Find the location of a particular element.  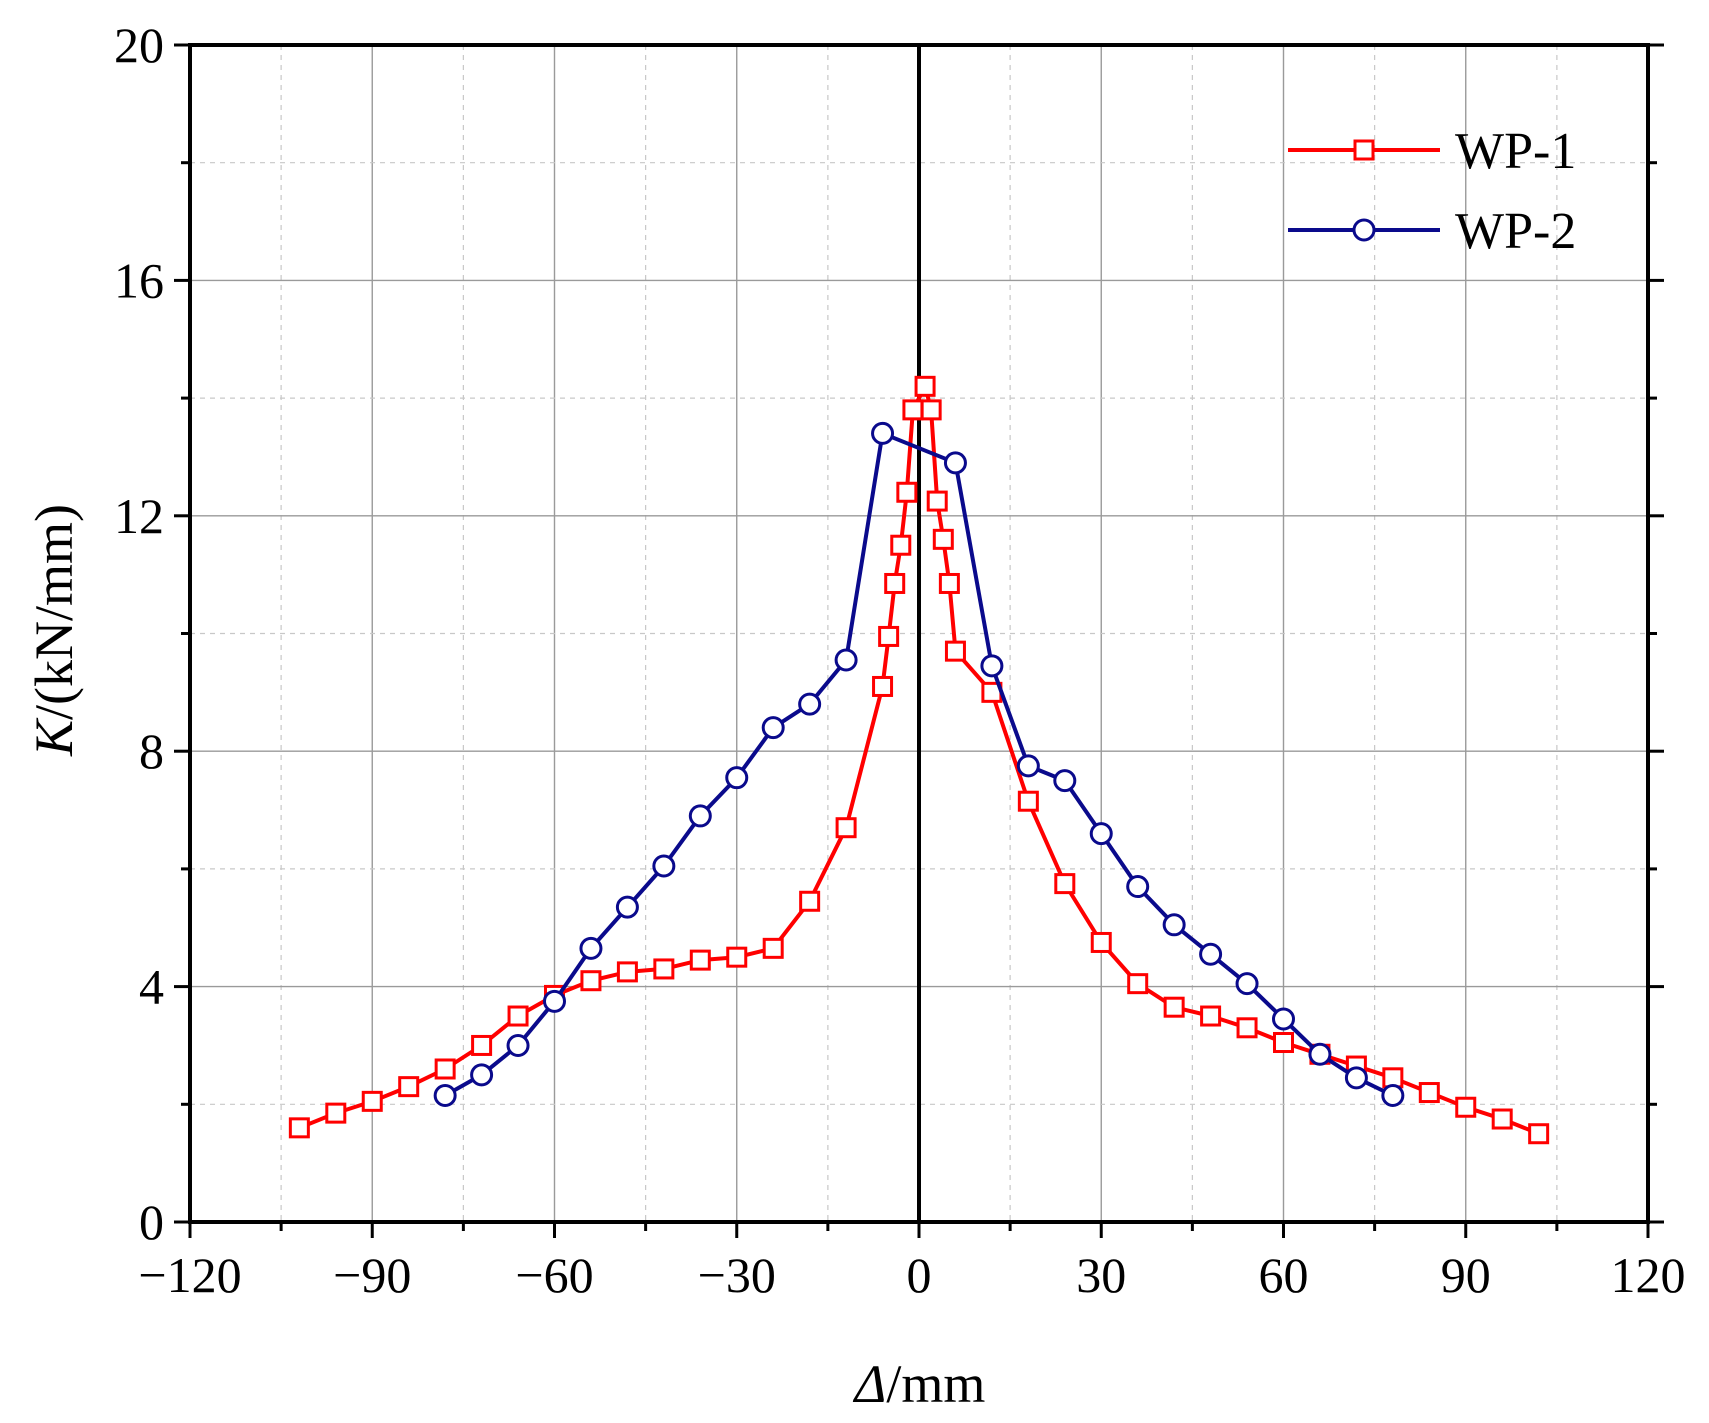

x-axis-title: Δ/mm is located at coordinates (919, 1384).